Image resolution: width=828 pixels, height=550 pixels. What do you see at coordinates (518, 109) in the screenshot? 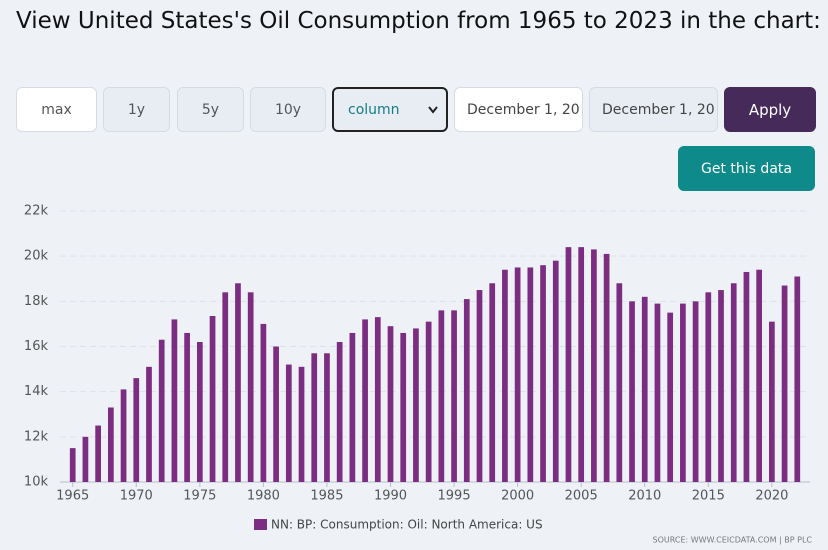
I see `start-date: December 1, 20` at bounding box center [518, 109].